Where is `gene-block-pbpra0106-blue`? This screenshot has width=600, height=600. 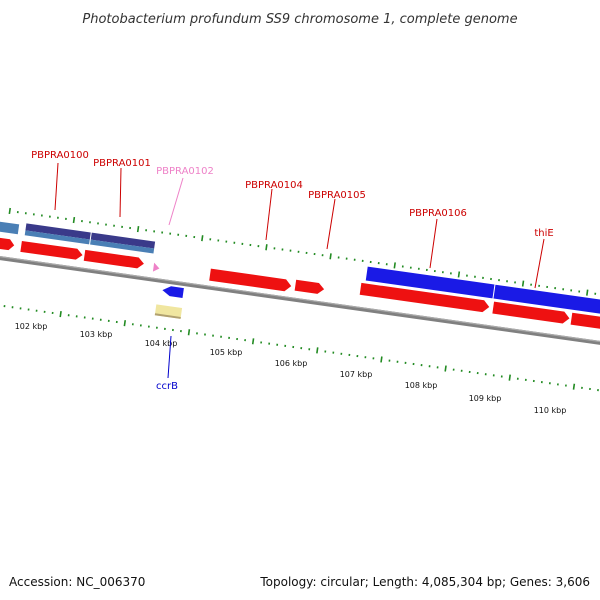
gene-block-pbpra0106-blue is located at coordinates (430, 282).